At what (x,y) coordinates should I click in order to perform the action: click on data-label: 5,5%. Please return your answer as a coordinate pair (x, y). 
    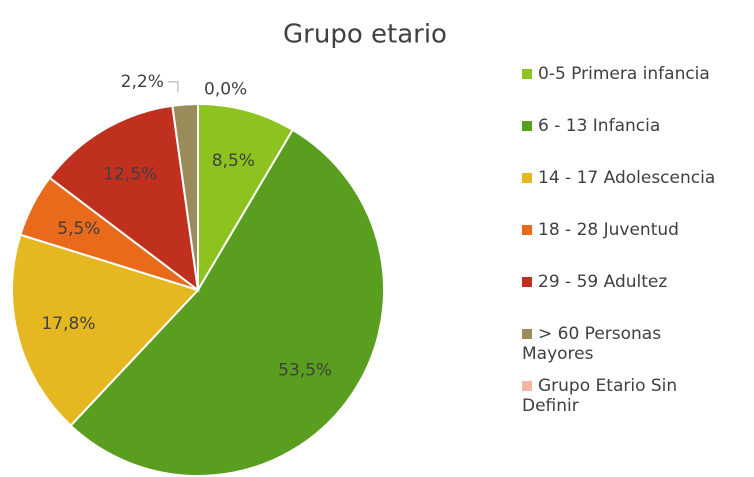
    Looking at the image, I should click on (78, 229).